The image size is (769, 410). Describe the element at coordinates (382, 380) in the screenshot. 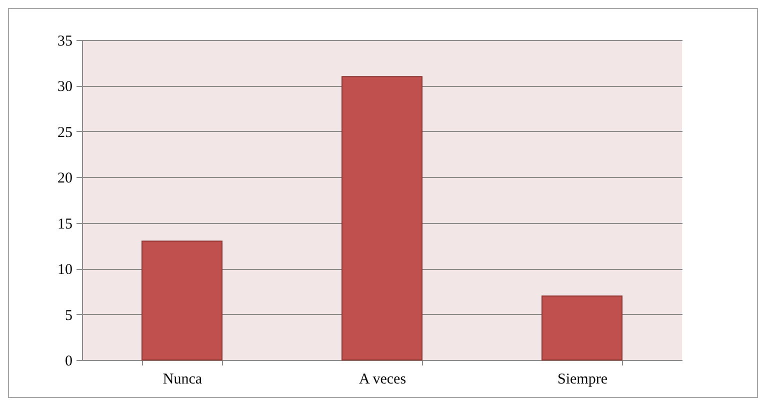

I see `x-tick-label: A veces` at that location.